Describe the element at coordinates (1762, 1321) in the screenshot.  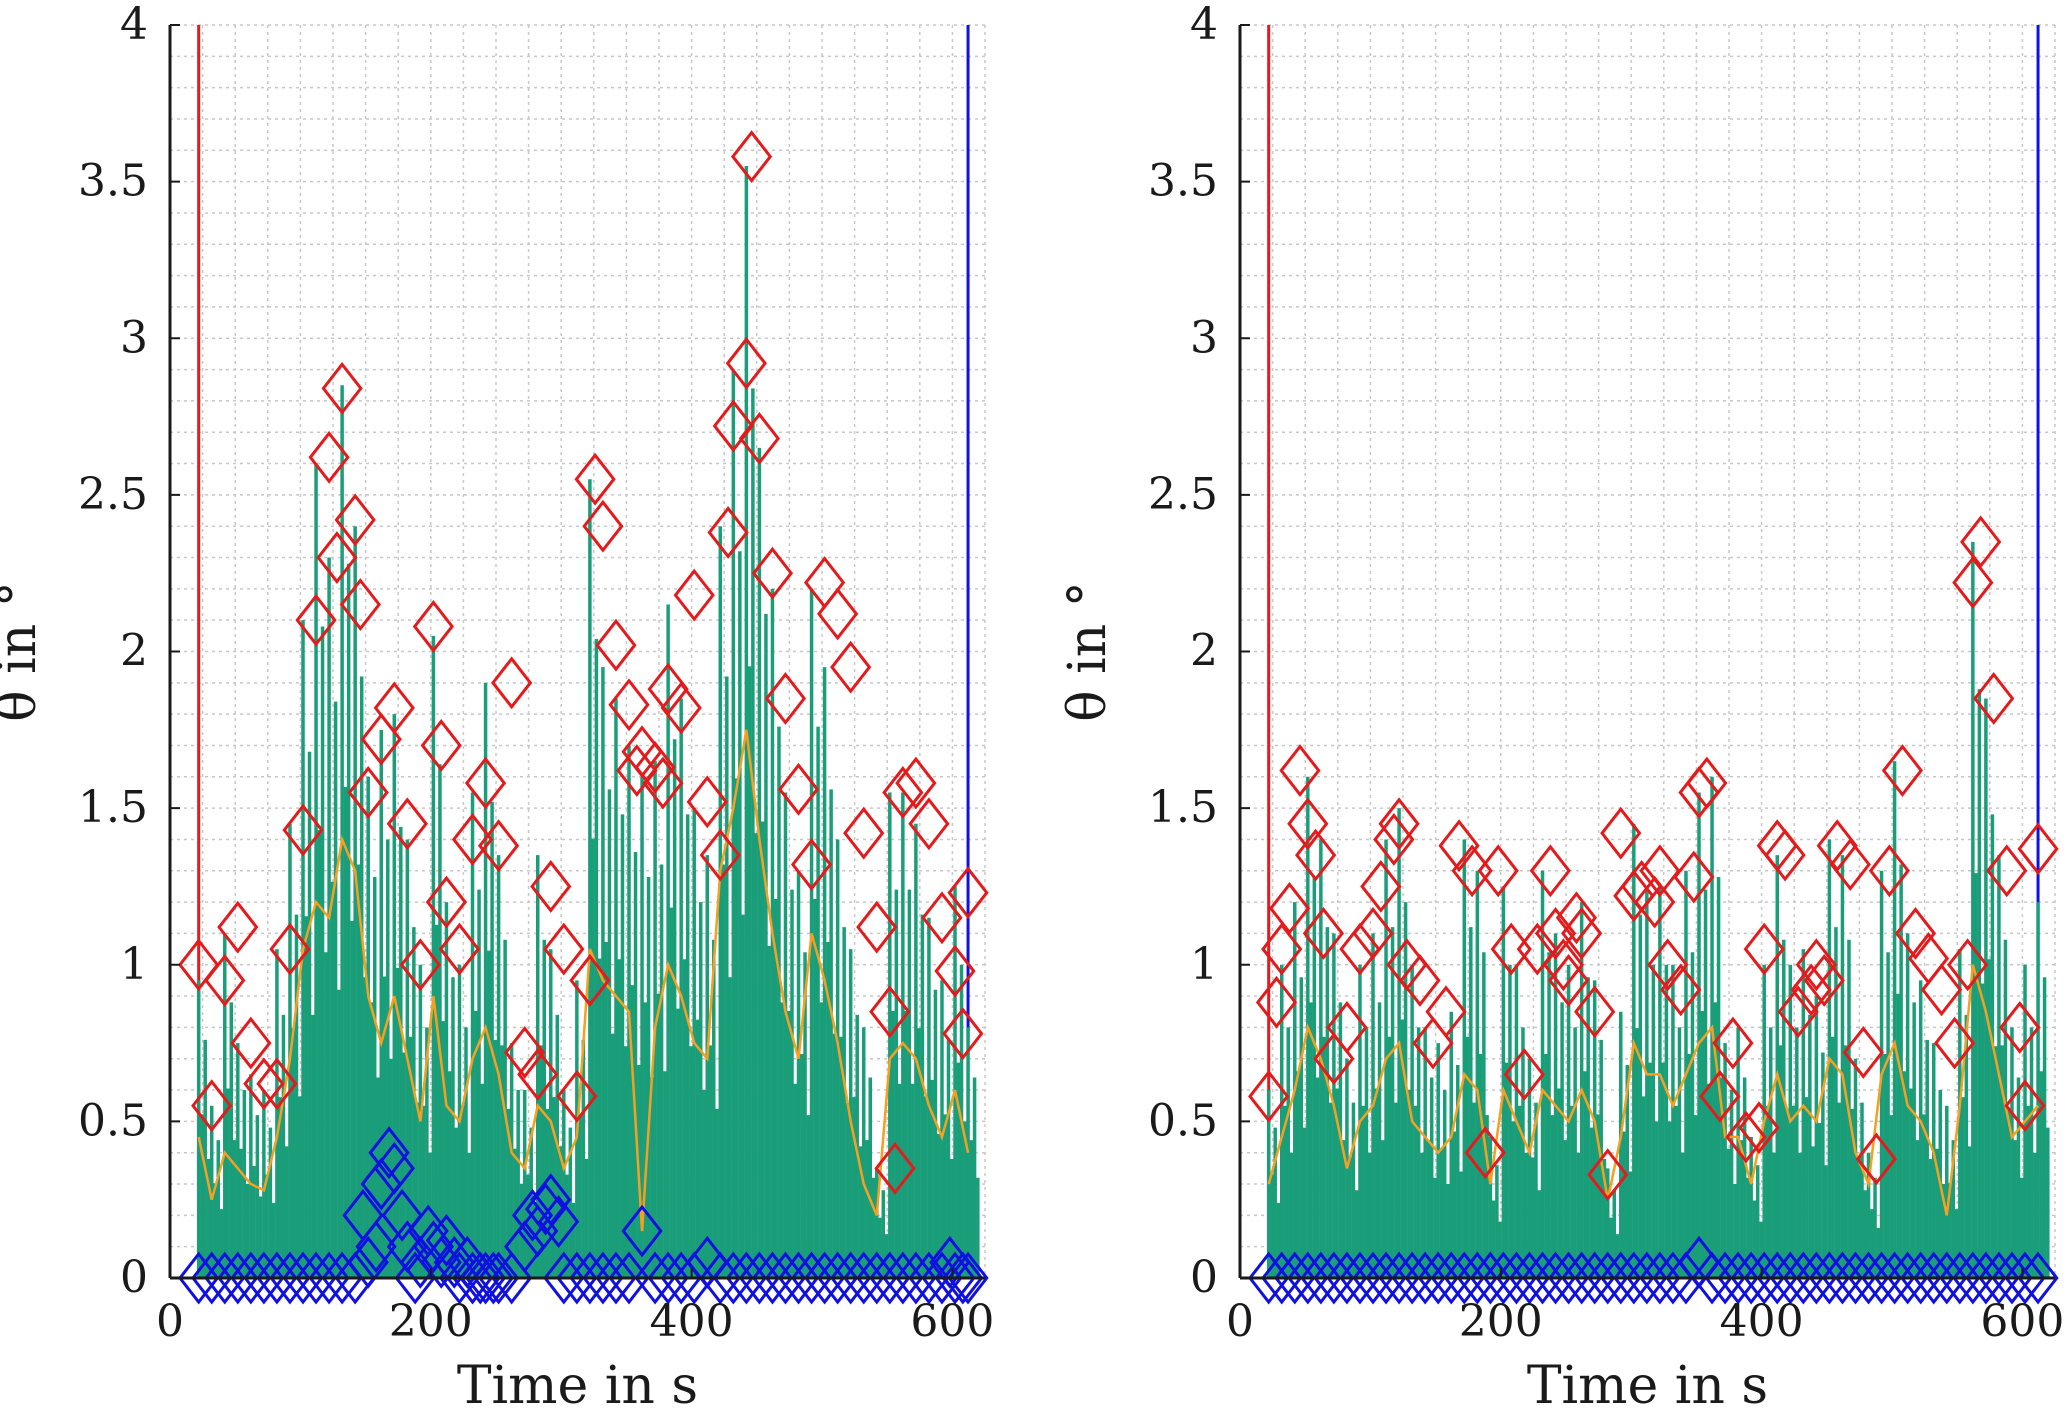
I see `right-x-tick-label: 400` at that location.